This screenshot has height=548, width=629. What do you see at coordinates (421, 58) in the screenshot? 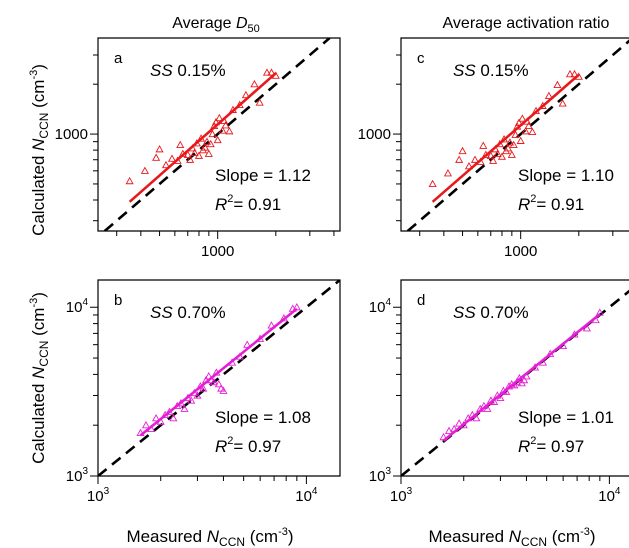
I see `panel-letter: c` at bounding box center [421, 58].